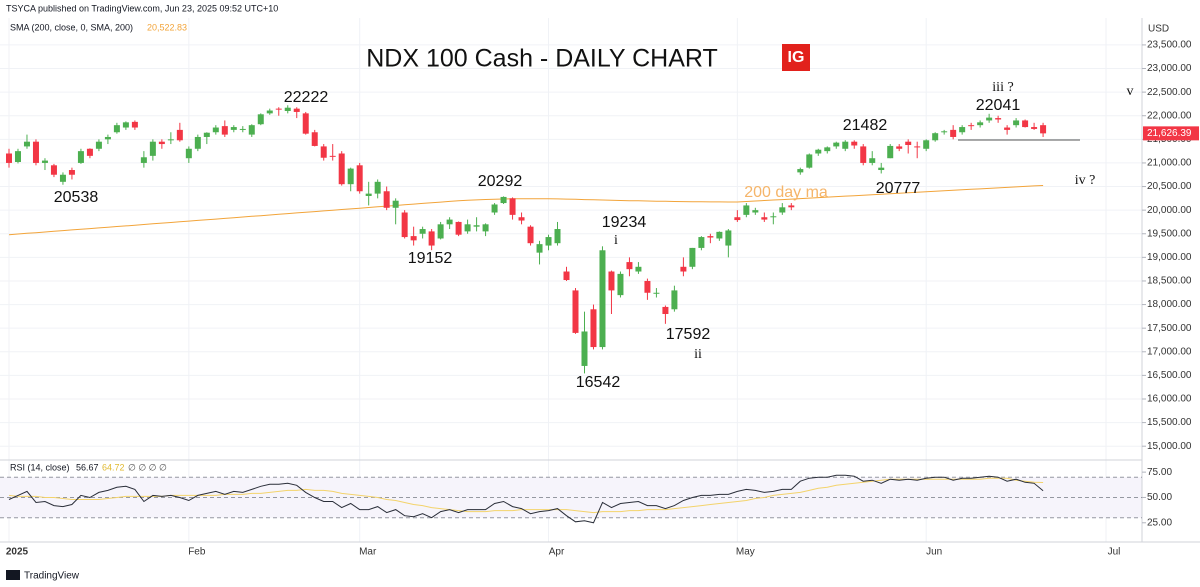 Image resolution: width=1200 pixels, height=587 pixels. Describe the element at coordinates (1171, 133) in the screenshot. I see `last-price-box` at that location.